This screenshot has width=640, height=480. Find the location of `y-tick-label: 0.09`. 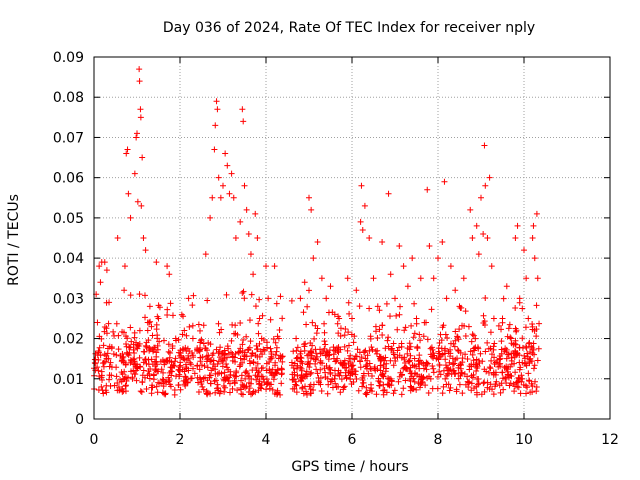

y-tick-label: 0.09 is located at coordinates (68, 58).